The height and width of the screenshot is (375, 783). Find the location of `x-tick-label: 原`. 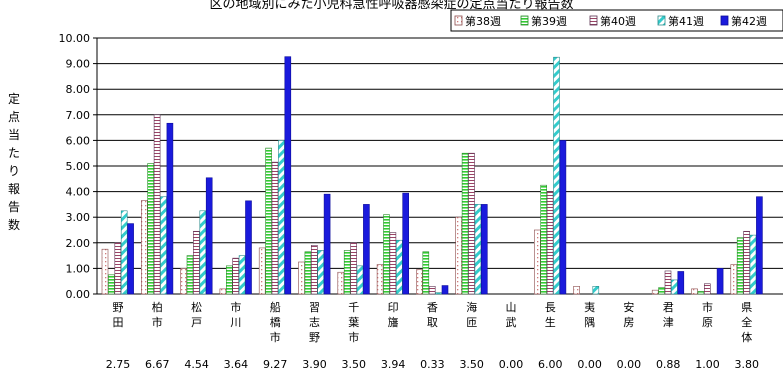

x-tick-label: 原 is located at coordinates (707, 322).